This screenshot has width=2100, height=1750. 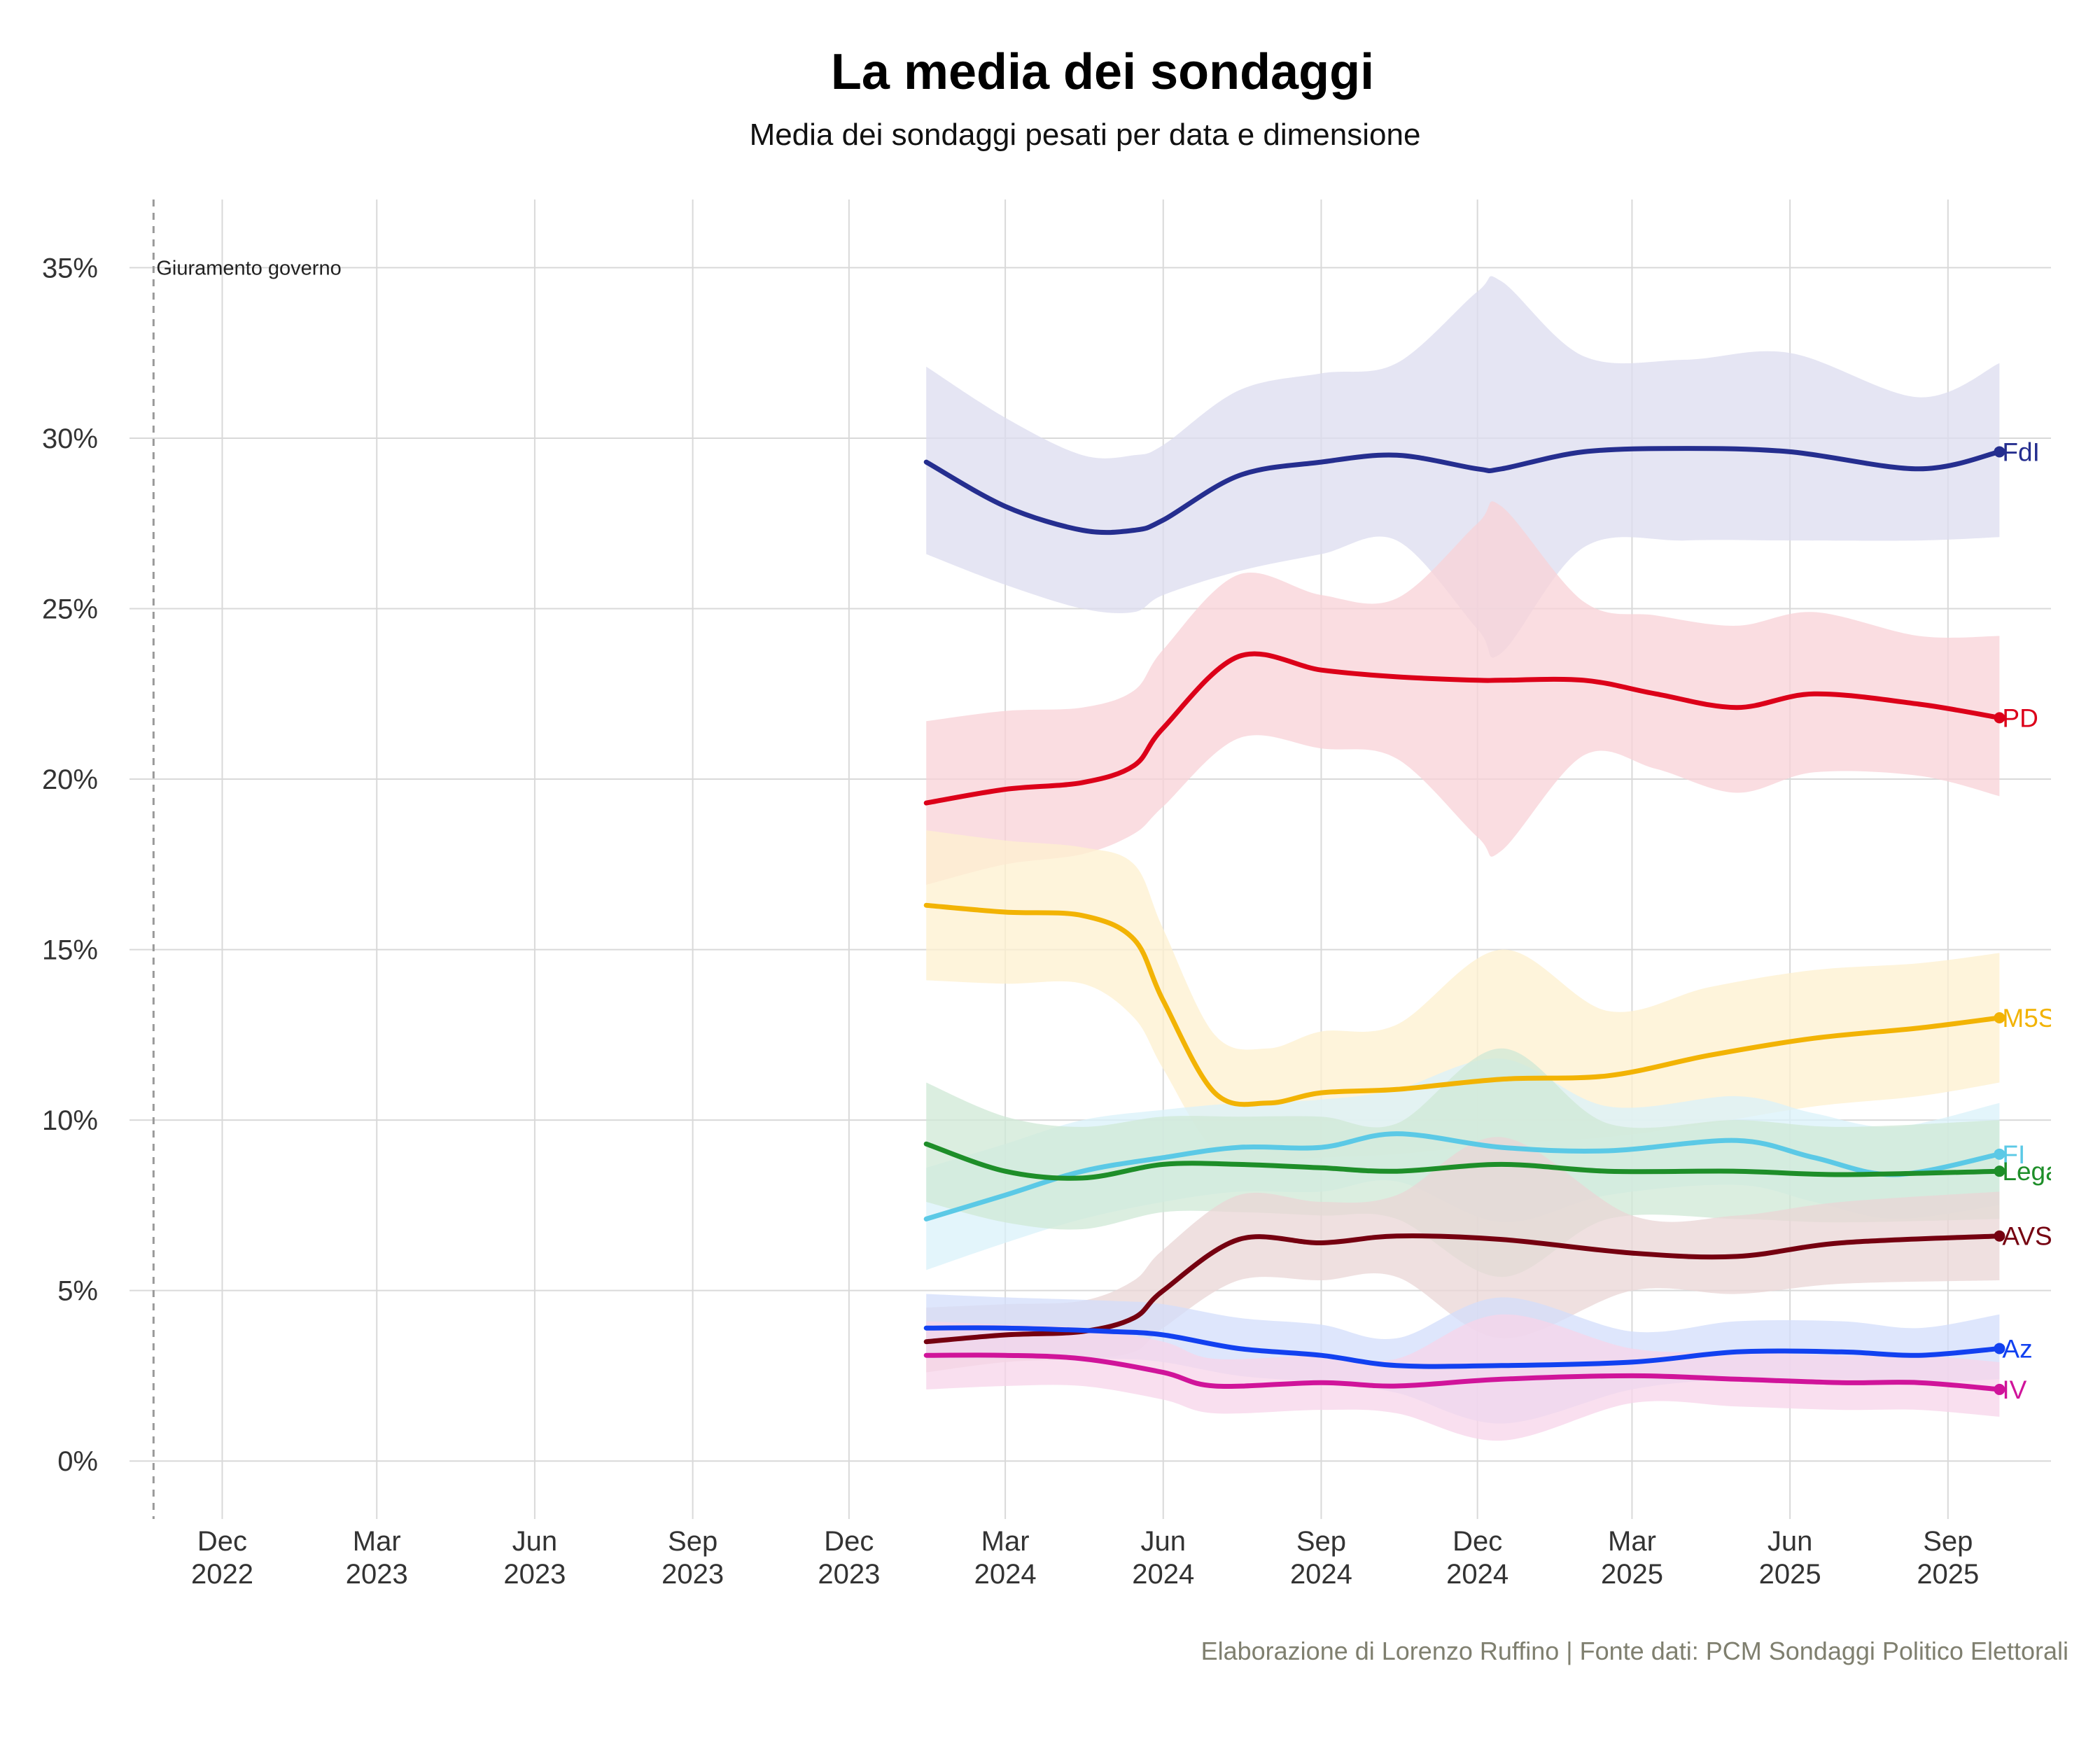 What do you see at coordinates (1999, 1154) in the screenshot?
I see `series-endpoint-fi` at bounding box center [1999, 1154].